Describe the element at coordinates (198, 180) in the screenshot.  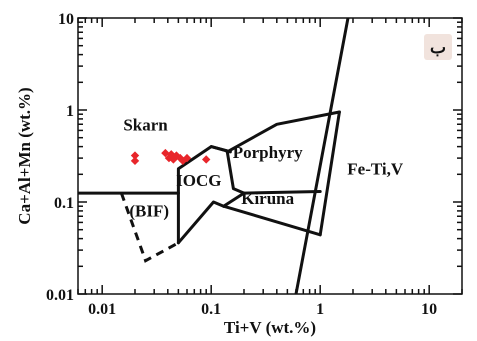
I see `region-label: IOCG` at that location.